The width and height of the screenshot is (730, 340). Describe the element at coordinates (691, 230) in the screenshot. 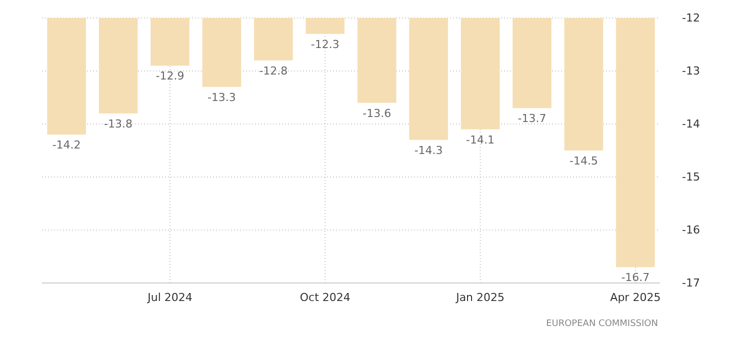

I see `y-tick-label: -16` at that location.